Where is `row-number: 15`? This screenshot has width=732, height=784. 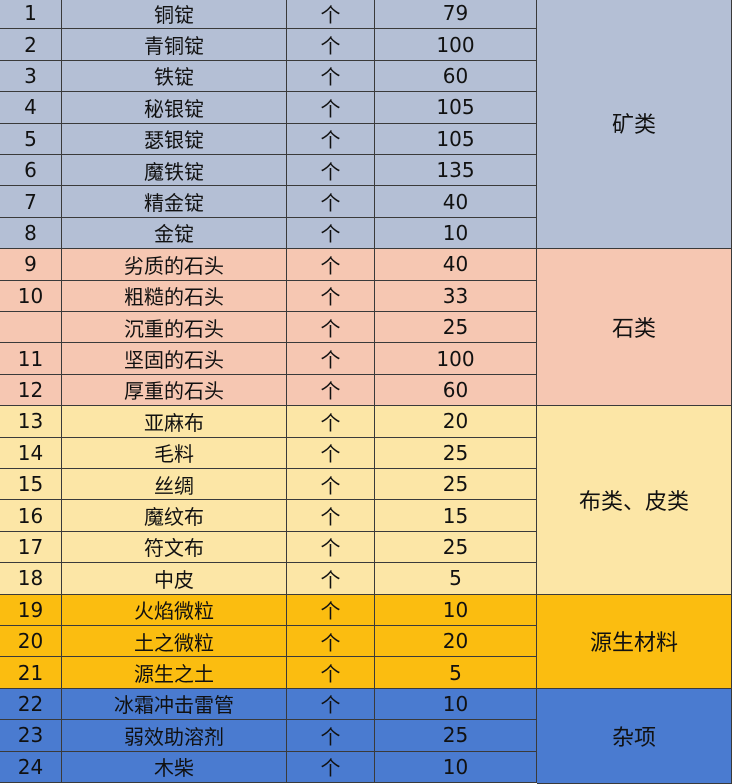 row-number: 15 is located at coordinates (31, 485).